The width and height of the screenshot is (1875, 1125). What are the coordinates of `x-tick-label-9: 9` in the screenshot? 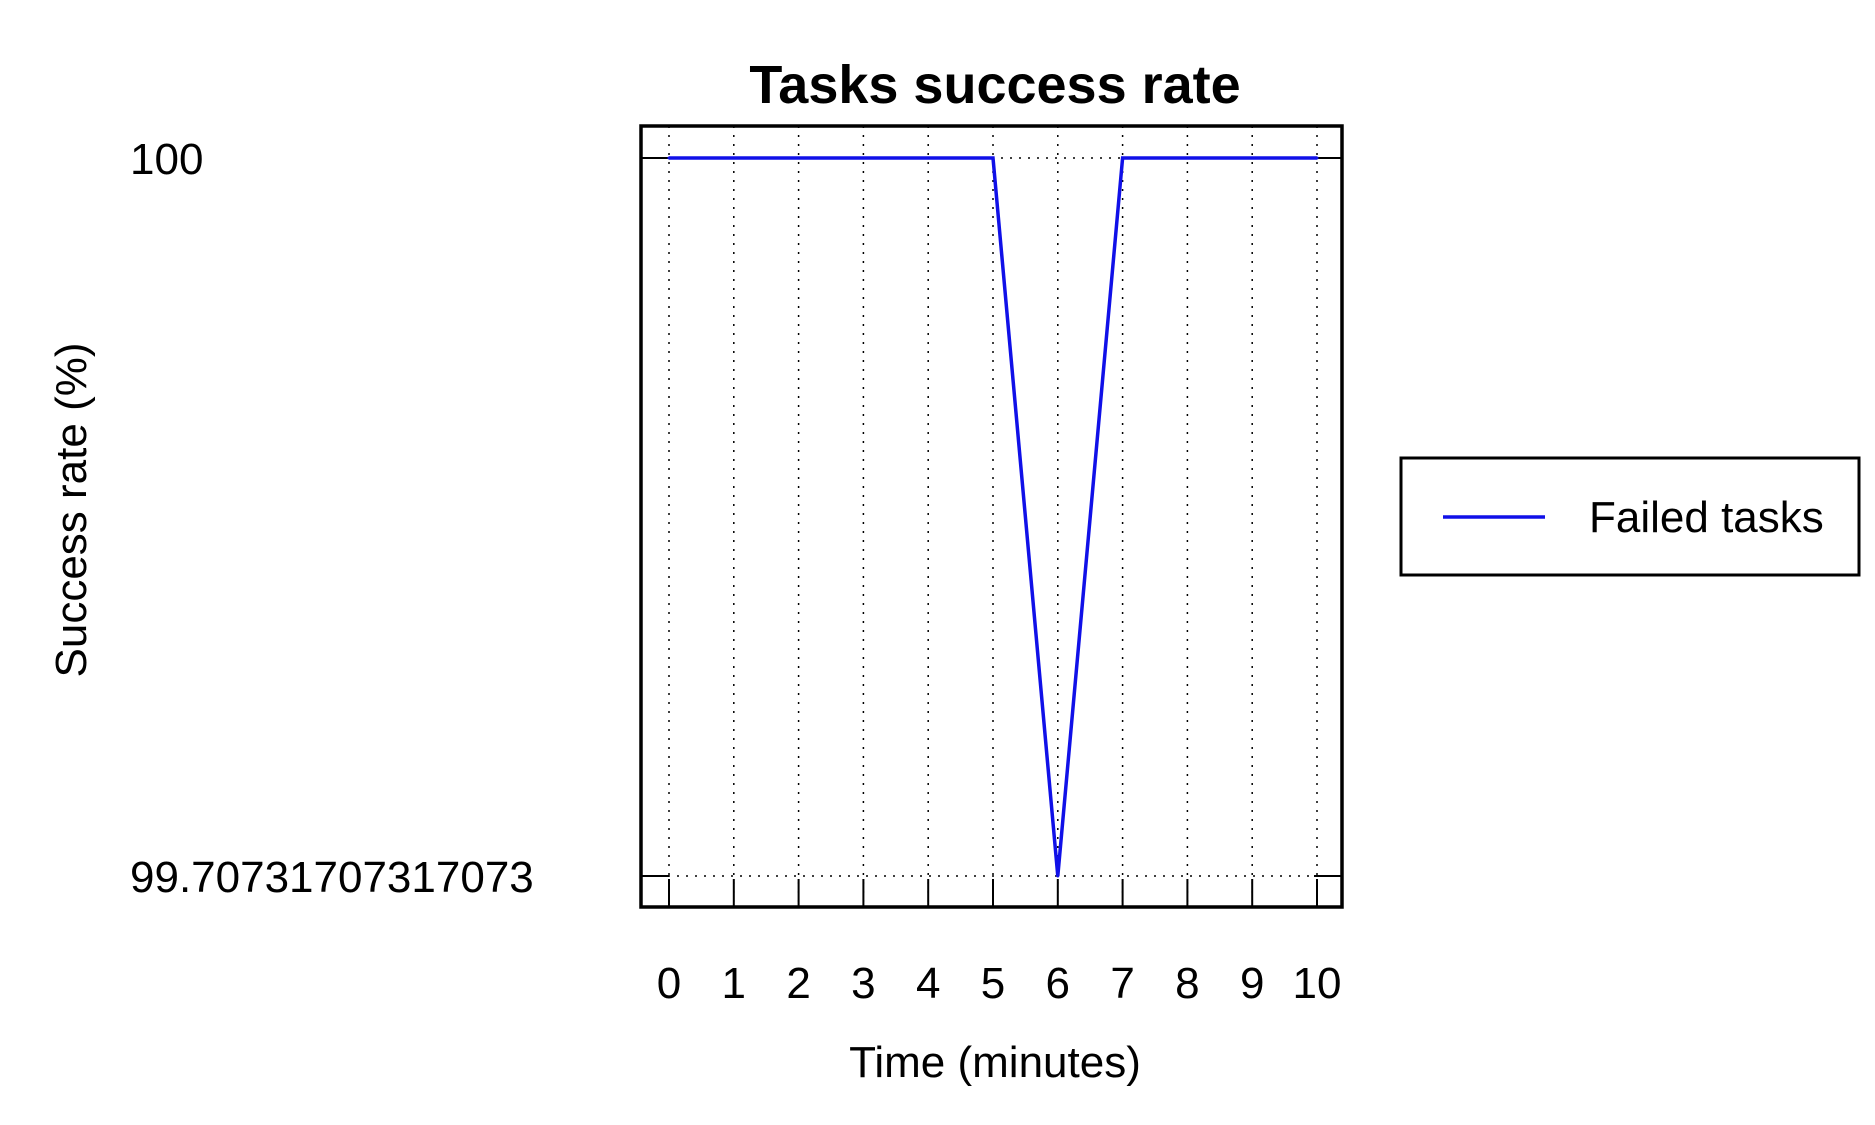 It's located at (1252, 983).